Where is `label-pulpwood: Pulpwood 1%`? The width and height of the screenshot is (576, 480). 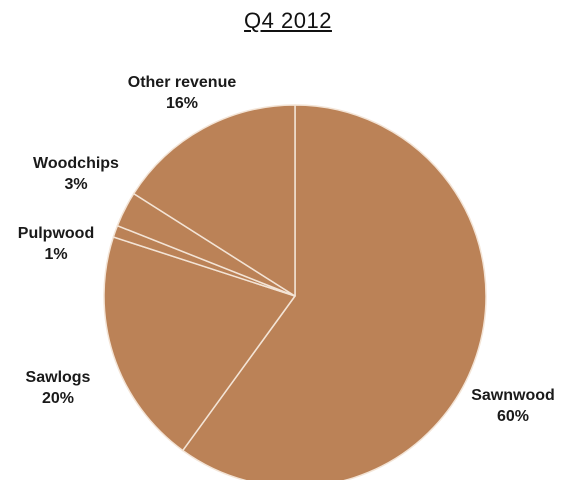 label-pulpwood: Pulpwood 1% is located at coordinates (56, 244).